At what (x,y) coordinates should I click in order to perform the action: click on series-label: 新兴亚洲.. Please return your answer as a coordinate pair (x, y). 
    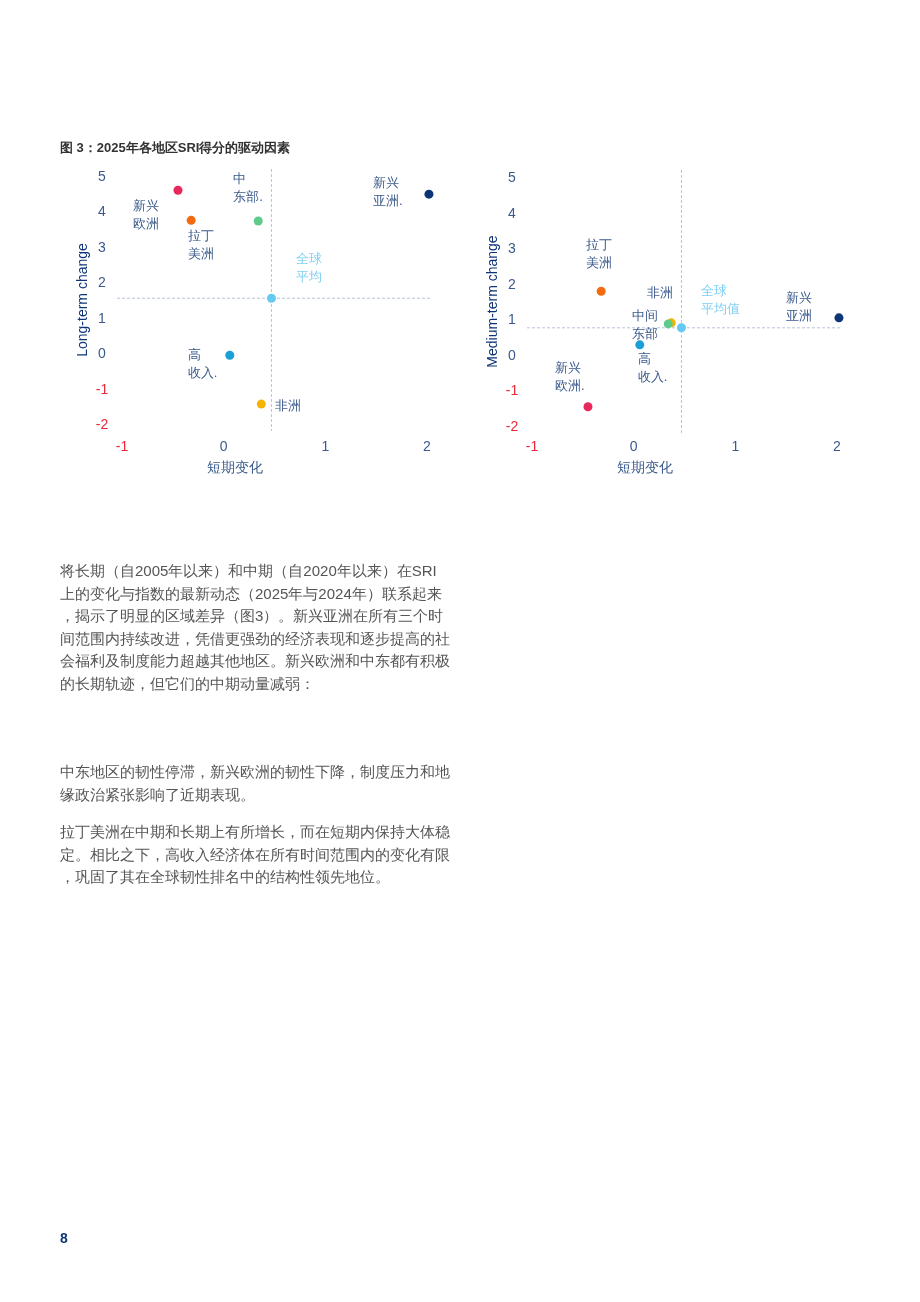
    Looking at the image, I should click on (387, 192).